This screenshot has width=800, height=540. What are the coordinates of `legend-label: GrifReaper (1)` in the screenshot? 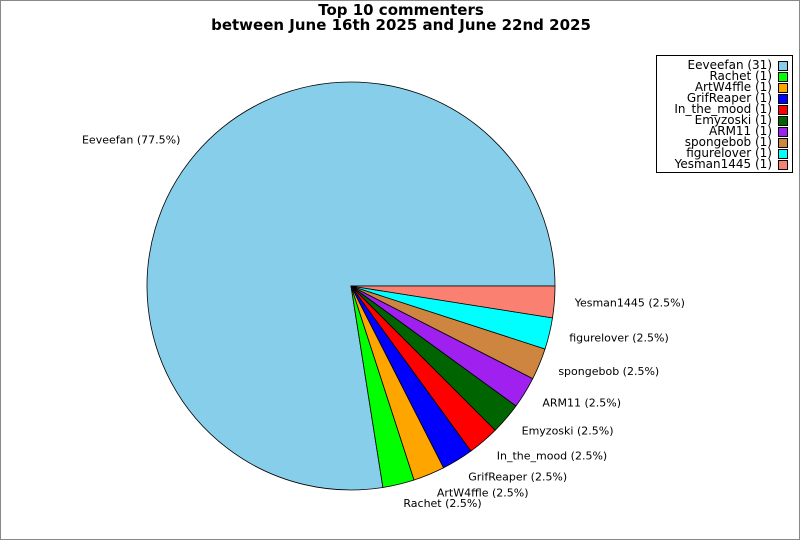 It's located at (729, 98).